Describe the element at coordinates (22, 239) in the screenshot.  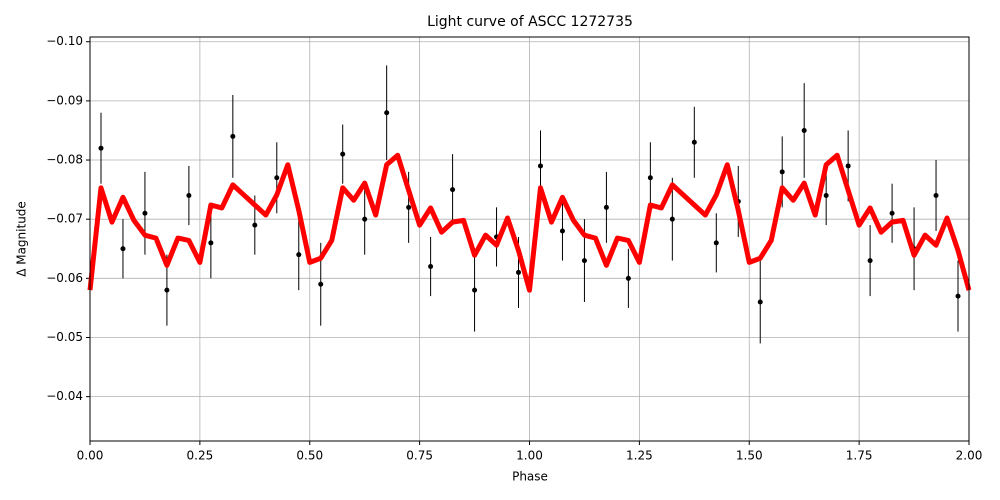
I see `y-axis-label: Δ Magnitude` at that location.